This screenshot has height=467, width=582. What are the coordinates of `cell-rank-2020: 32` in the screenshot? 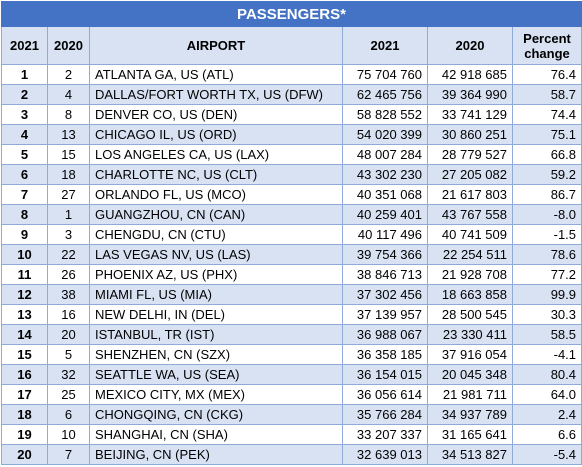 It's located at (68, 374).